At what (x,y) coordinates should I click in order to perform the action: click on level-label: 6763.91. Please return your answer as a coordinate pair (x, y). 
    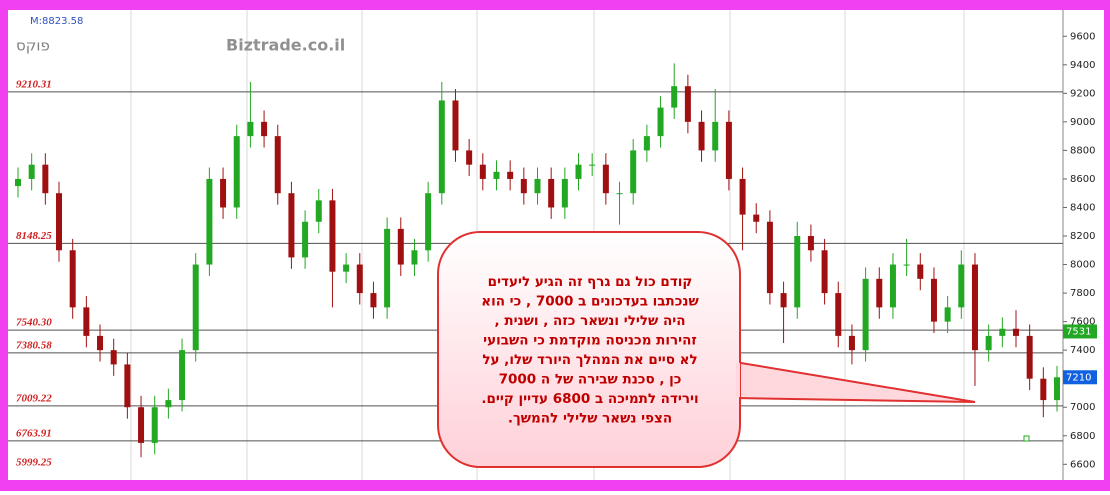
    Looking at the image, I should click on (34, 433).